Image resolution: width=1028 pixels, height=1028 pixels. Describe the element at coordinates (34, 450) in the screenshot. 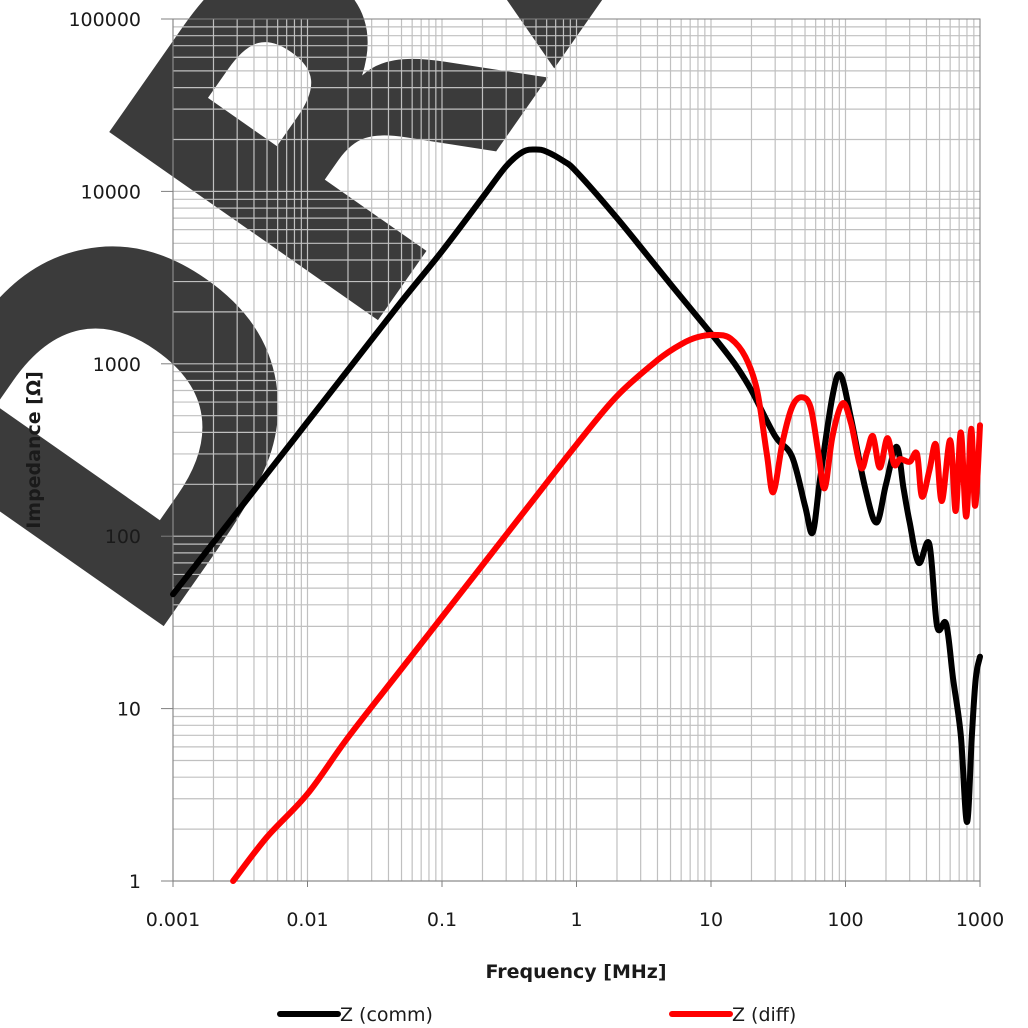

I see `y-axis-title: Impedance [Ω]` at that location.